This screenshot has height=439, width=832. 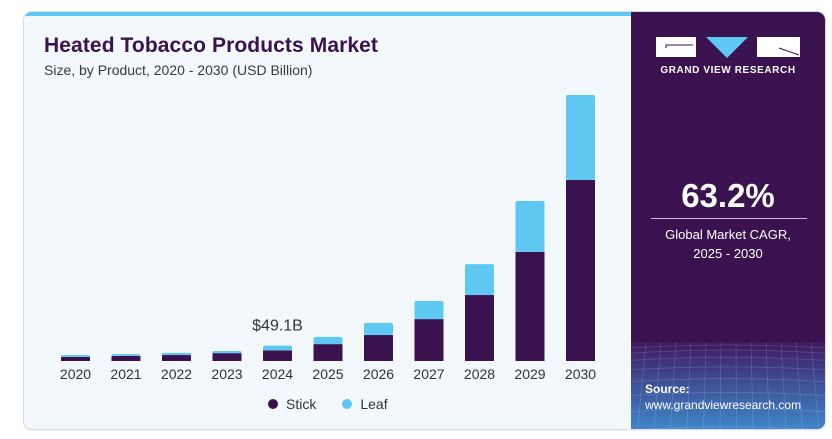 What do you see at coordinates (479, 280) in the screenshot?
I see `bar-leaf-2028` at bounding box center [479, 280].